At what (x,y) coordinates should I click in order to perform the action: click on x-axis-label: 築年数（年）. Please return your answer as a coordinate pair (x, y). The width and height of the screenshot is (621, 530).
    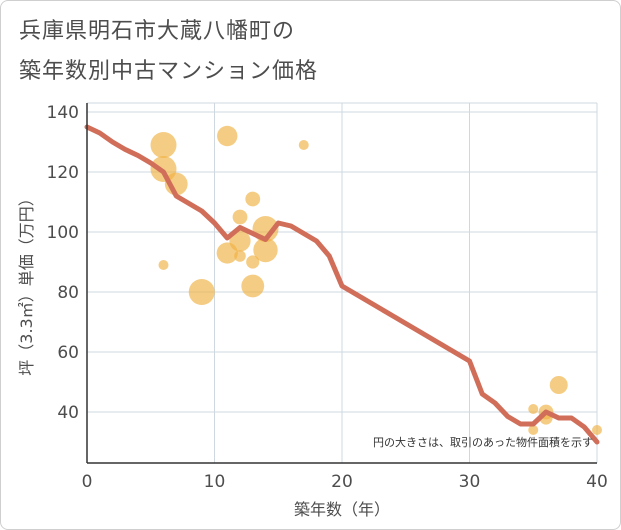
    Looking at the image, I should click on (342, 509).